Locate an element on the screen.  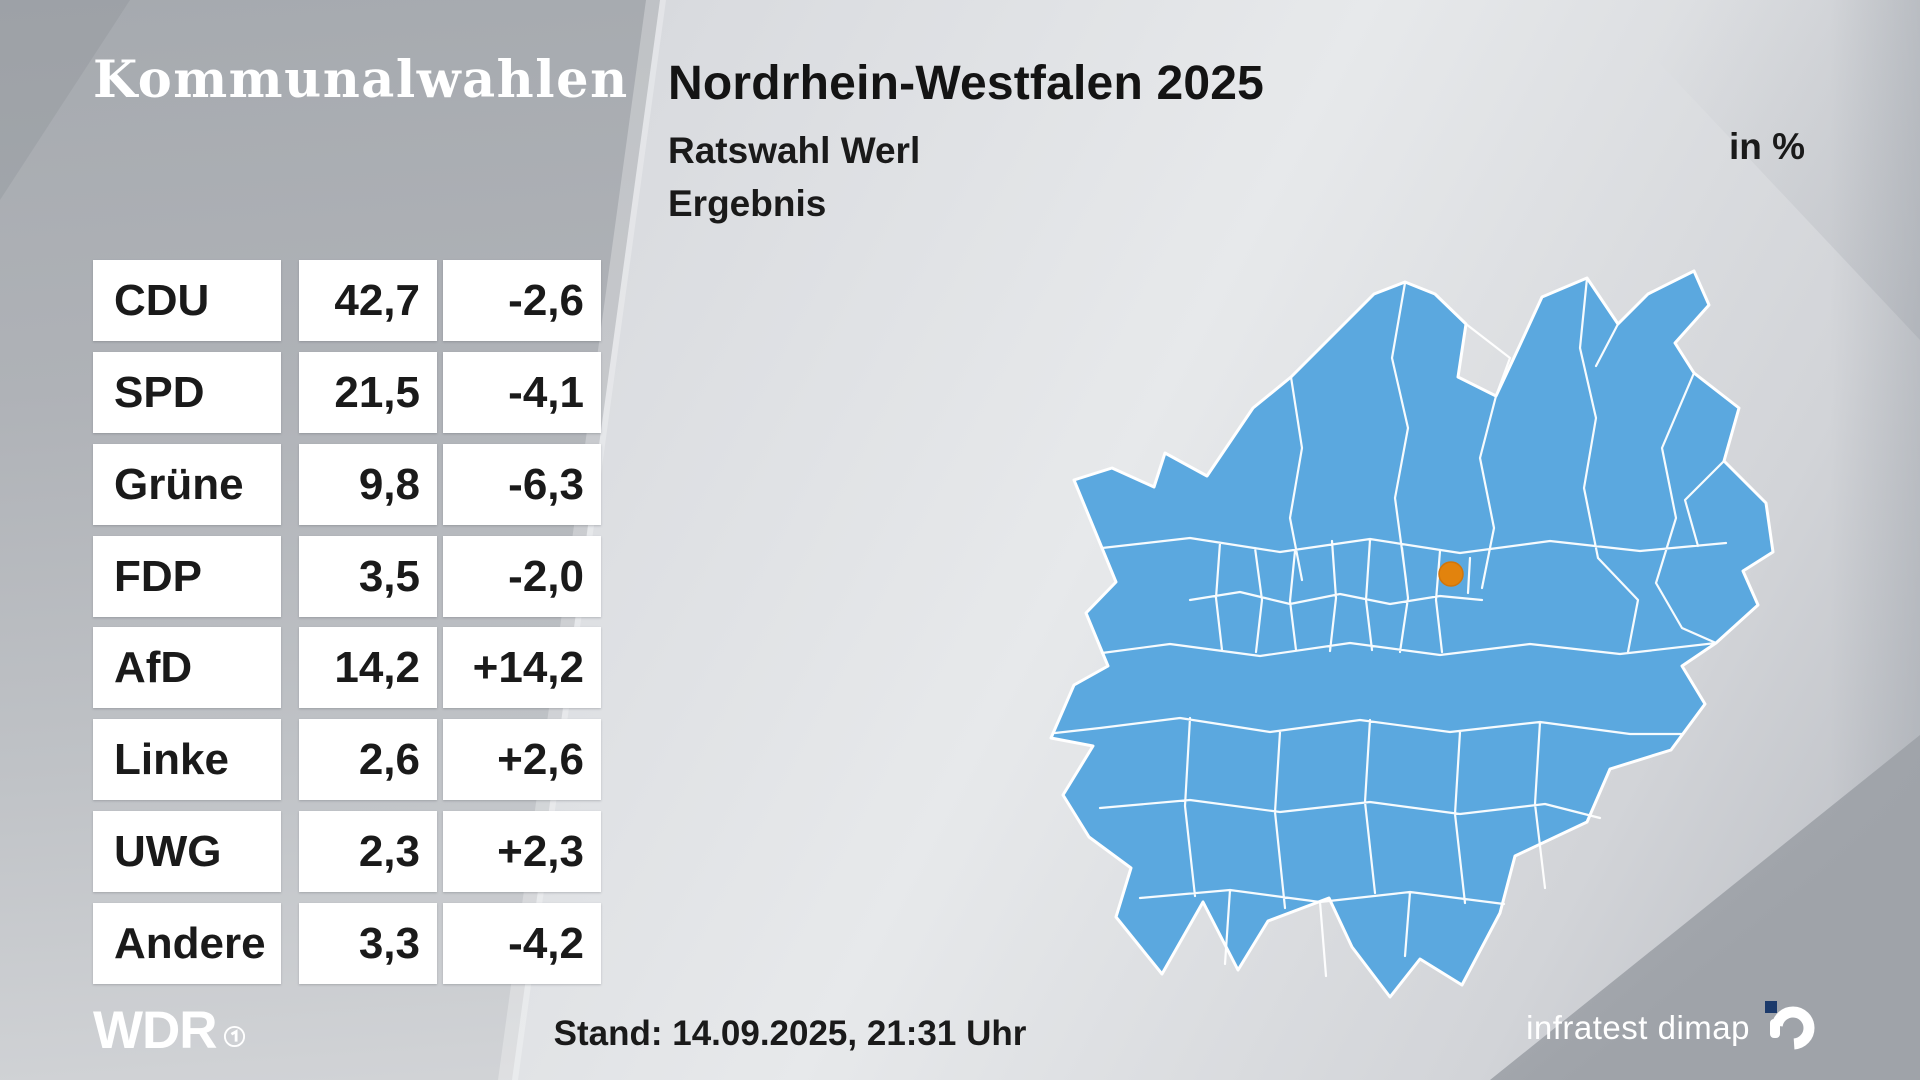
party-value: 21,5 is located at coordinates (368, 392).